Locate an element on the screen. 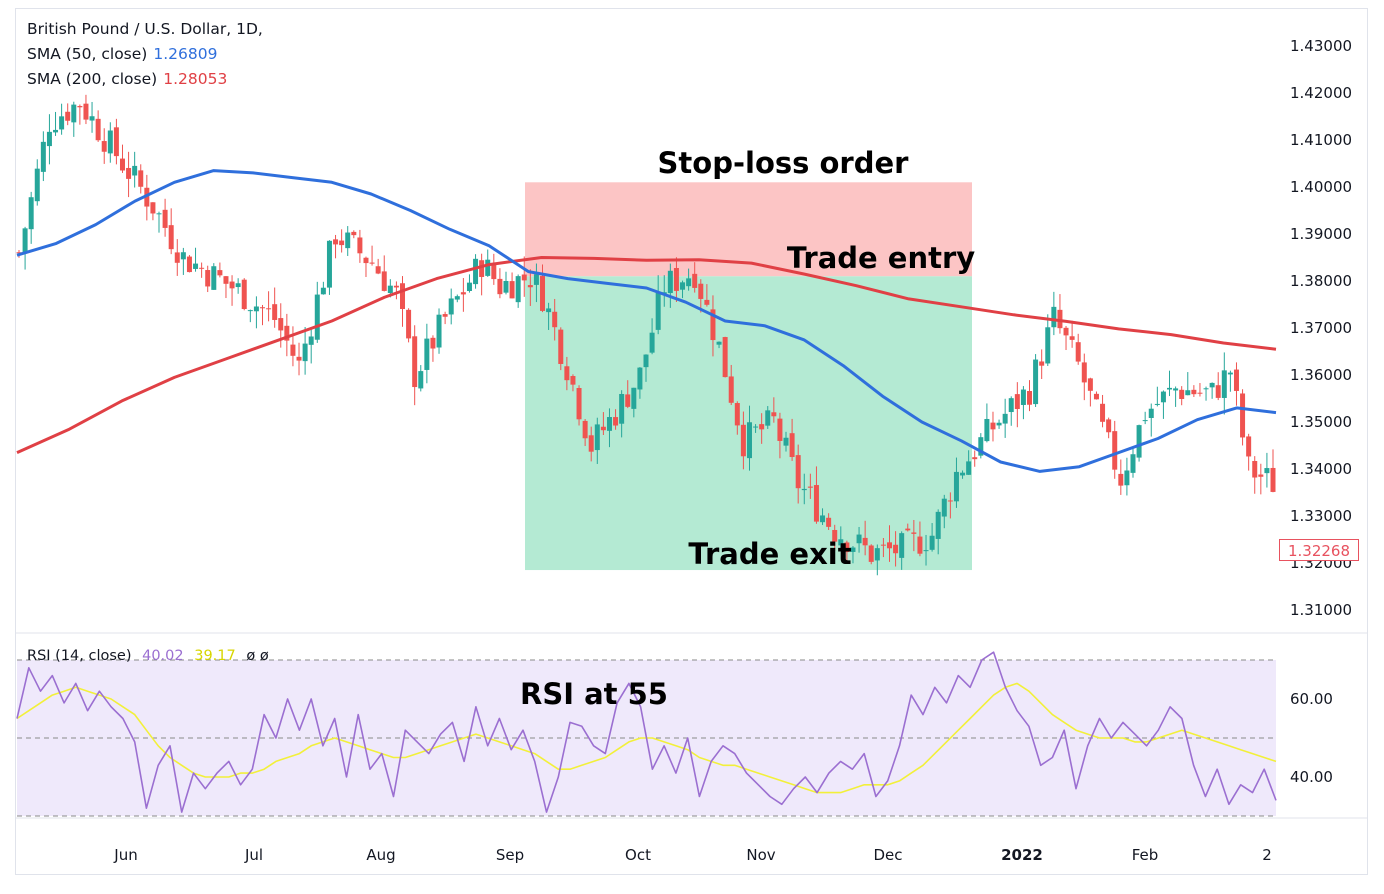  legend-sma50: SMA (50, close) 1.26809 is located at coordinates (122, 54).